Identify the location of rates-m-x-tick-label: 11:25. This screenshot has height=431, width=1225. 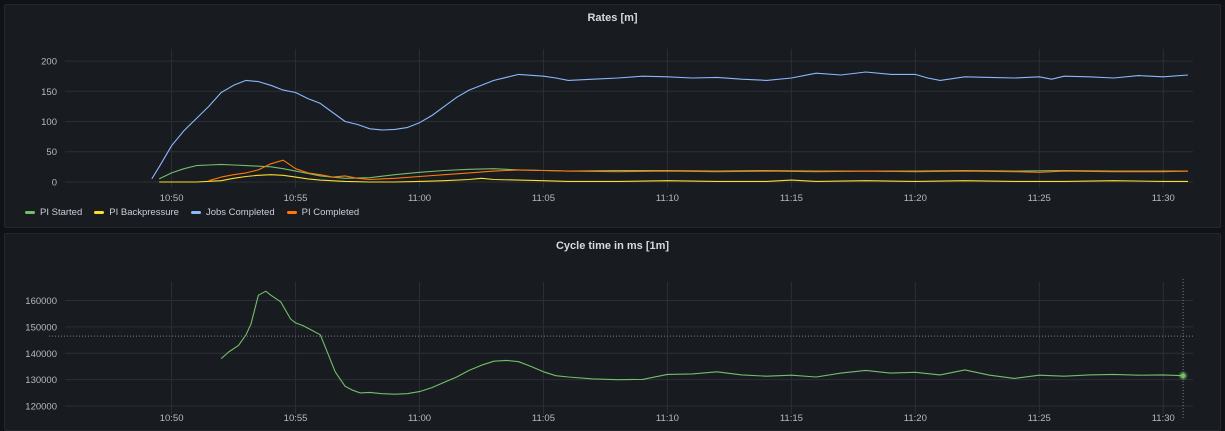
(1039, 198).